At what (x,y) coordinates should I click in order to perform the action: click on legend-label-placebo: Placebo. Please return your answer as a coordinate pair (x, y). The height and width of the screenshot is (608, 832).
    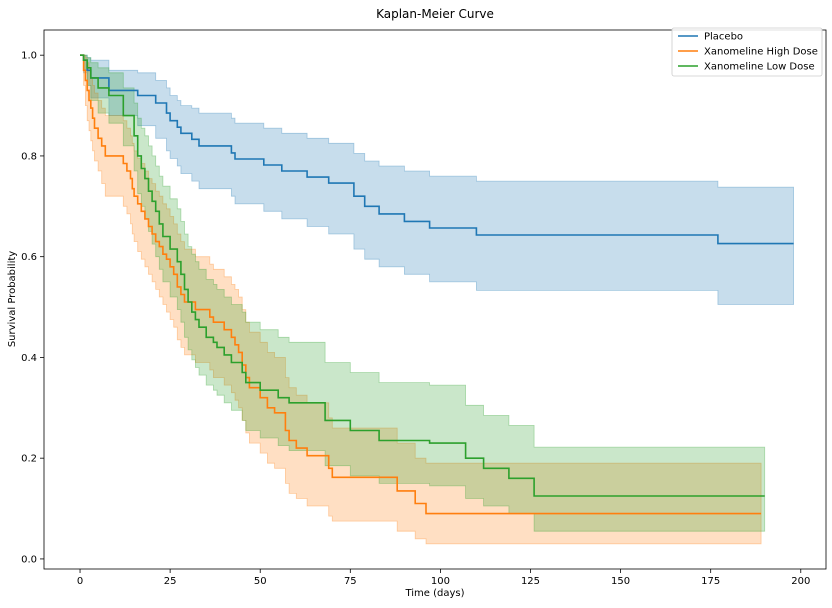
    Looking at the image, I should click on (723, 37).